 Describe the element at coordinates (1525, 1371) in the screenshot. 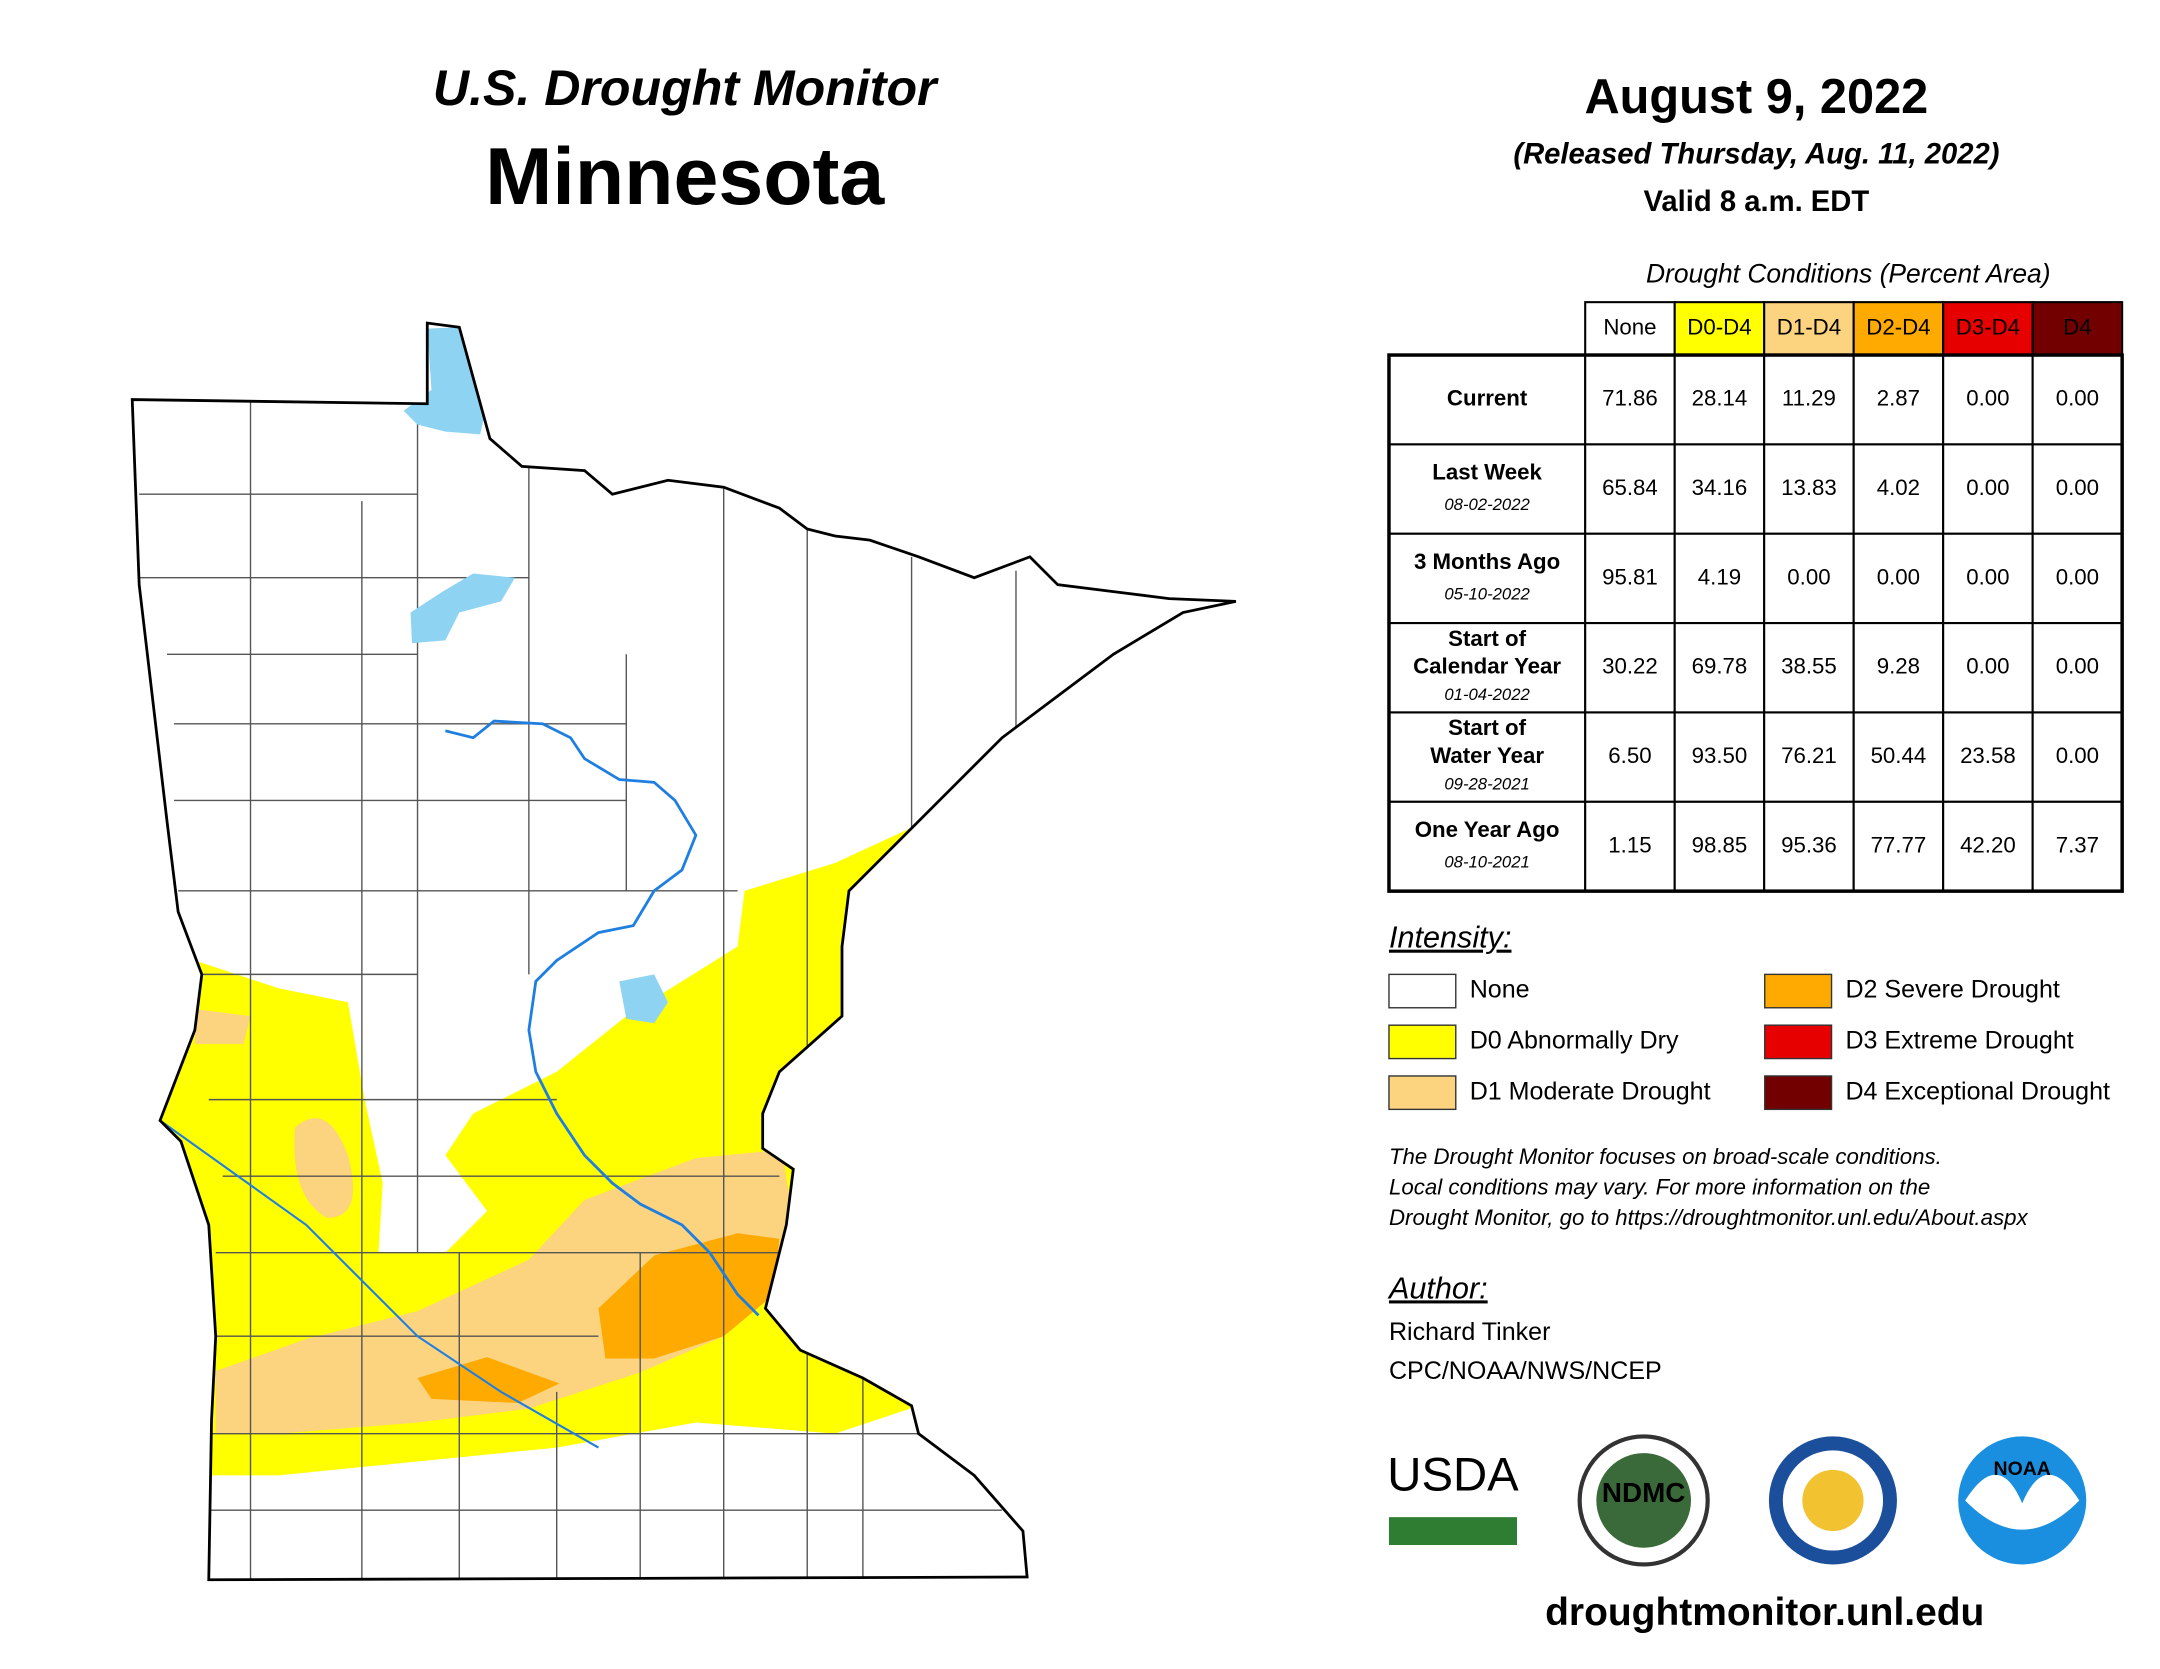

I see `author-org: CPC/NOAA/NWS/NCEP` at that location.